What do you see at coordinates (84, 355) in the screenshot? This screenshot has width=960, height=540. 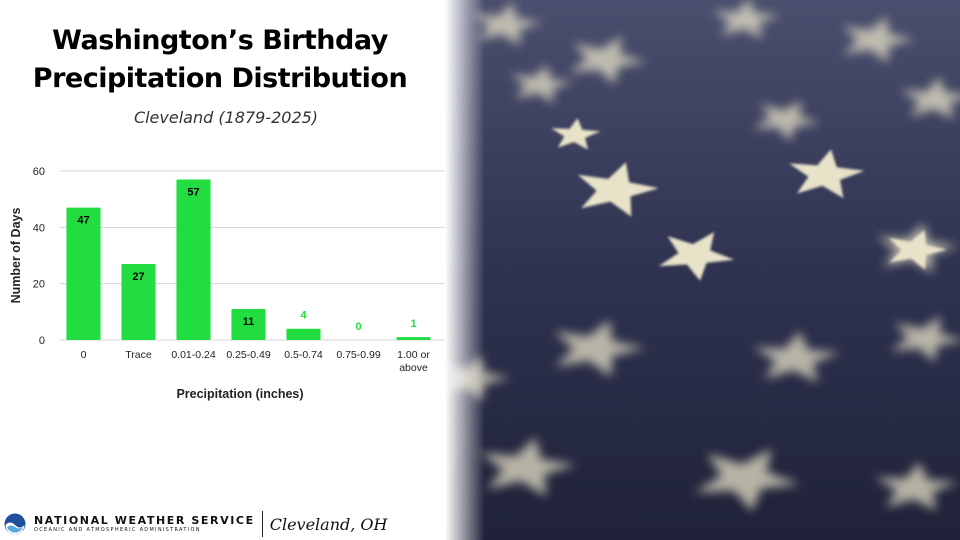 I see `x-tick-label: 0` at bounding box center [84, 355].